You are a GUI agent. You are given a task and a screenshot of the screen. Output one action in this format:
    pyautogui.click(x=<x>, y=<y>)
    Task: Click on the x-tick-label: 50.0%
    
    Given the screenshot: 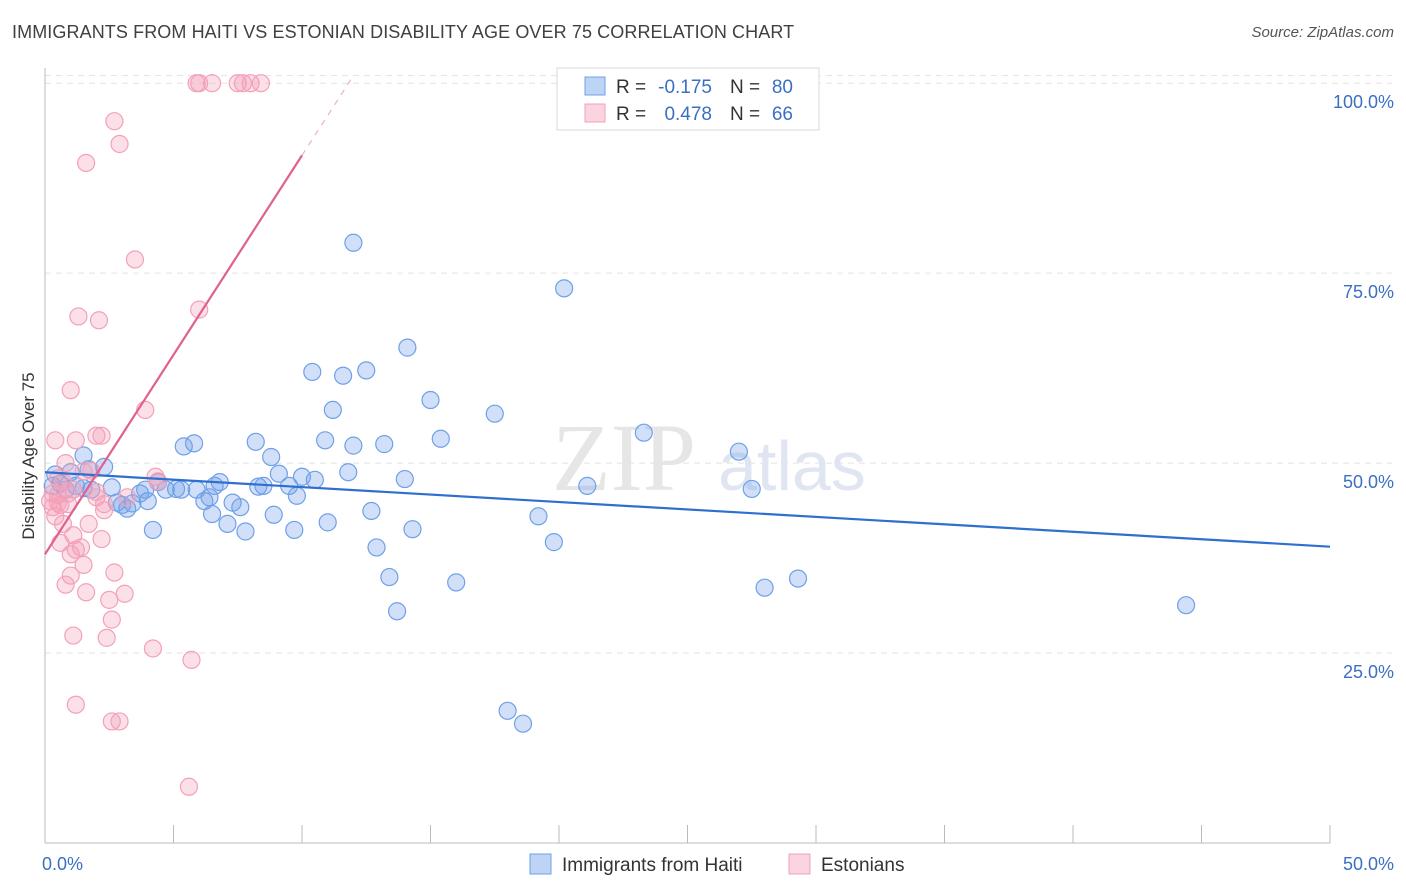 What is the action you would take?
    pyautogui.click(x=1368, y=864)
    